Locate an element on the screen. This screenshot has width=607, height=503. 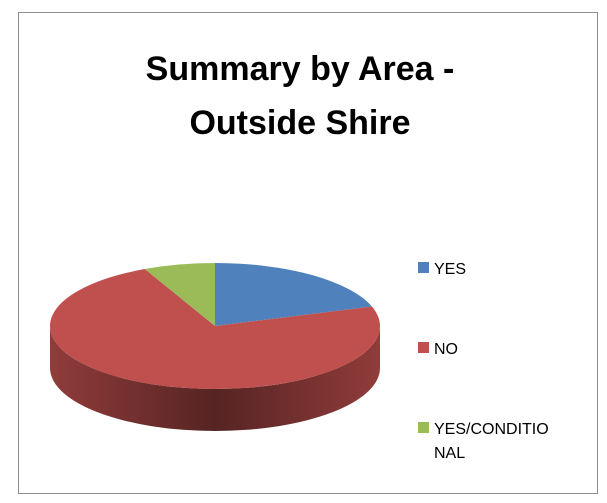
legend-label: NO is located at coordinates (446, 349).